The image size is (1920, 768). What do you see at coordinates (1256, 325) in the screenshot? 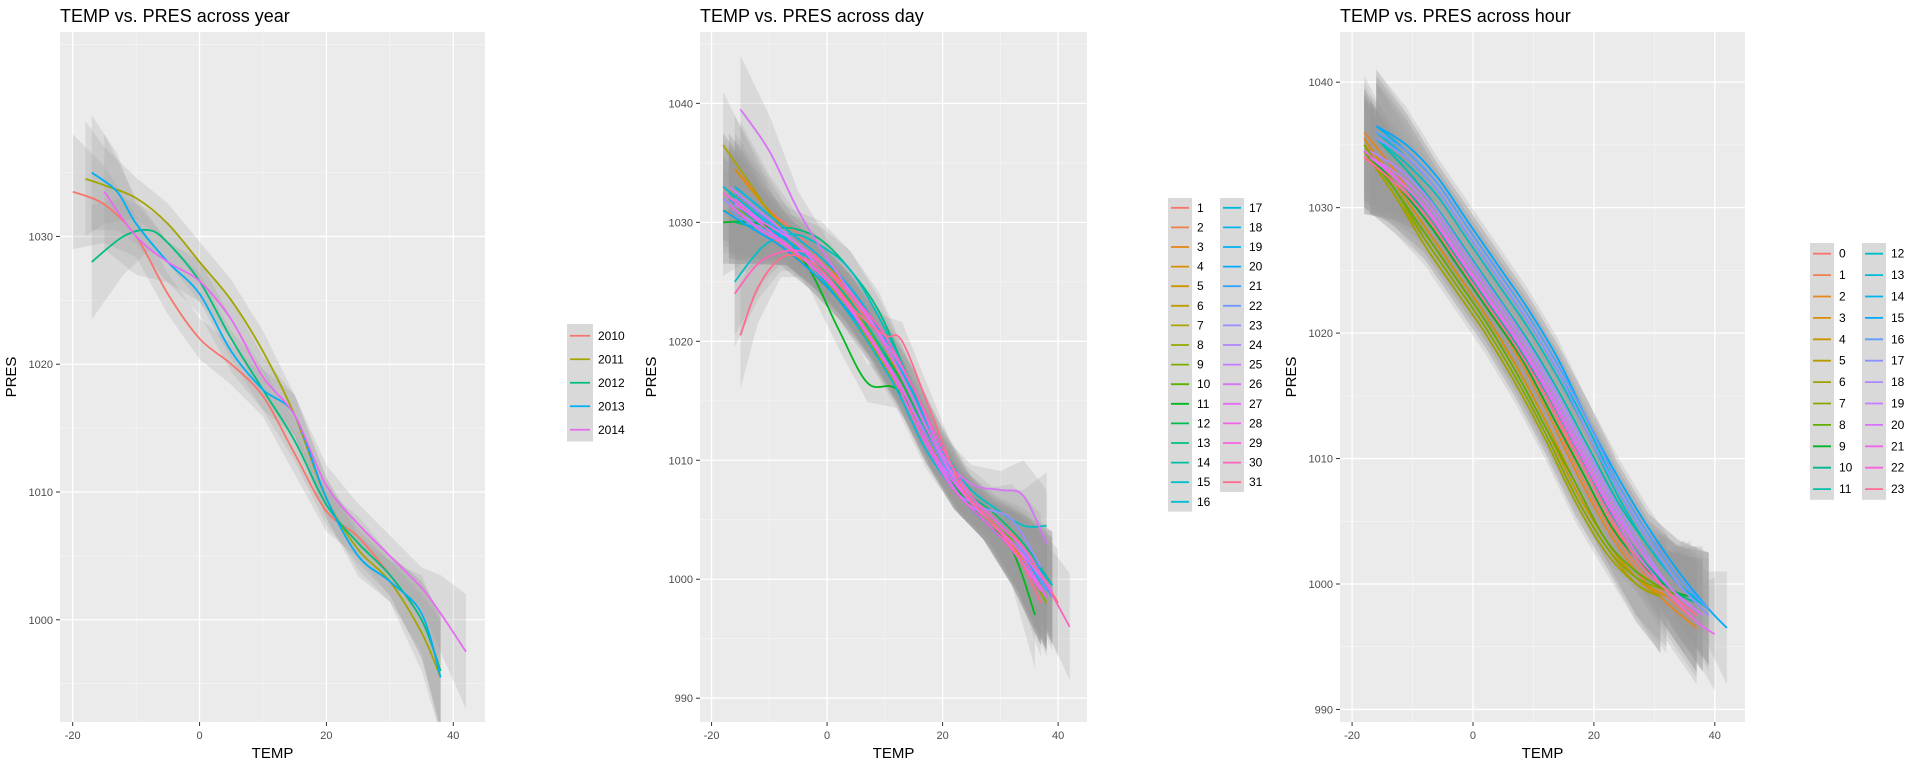
I see `legend-label-23: 23` at bounding box center [1256, 325].